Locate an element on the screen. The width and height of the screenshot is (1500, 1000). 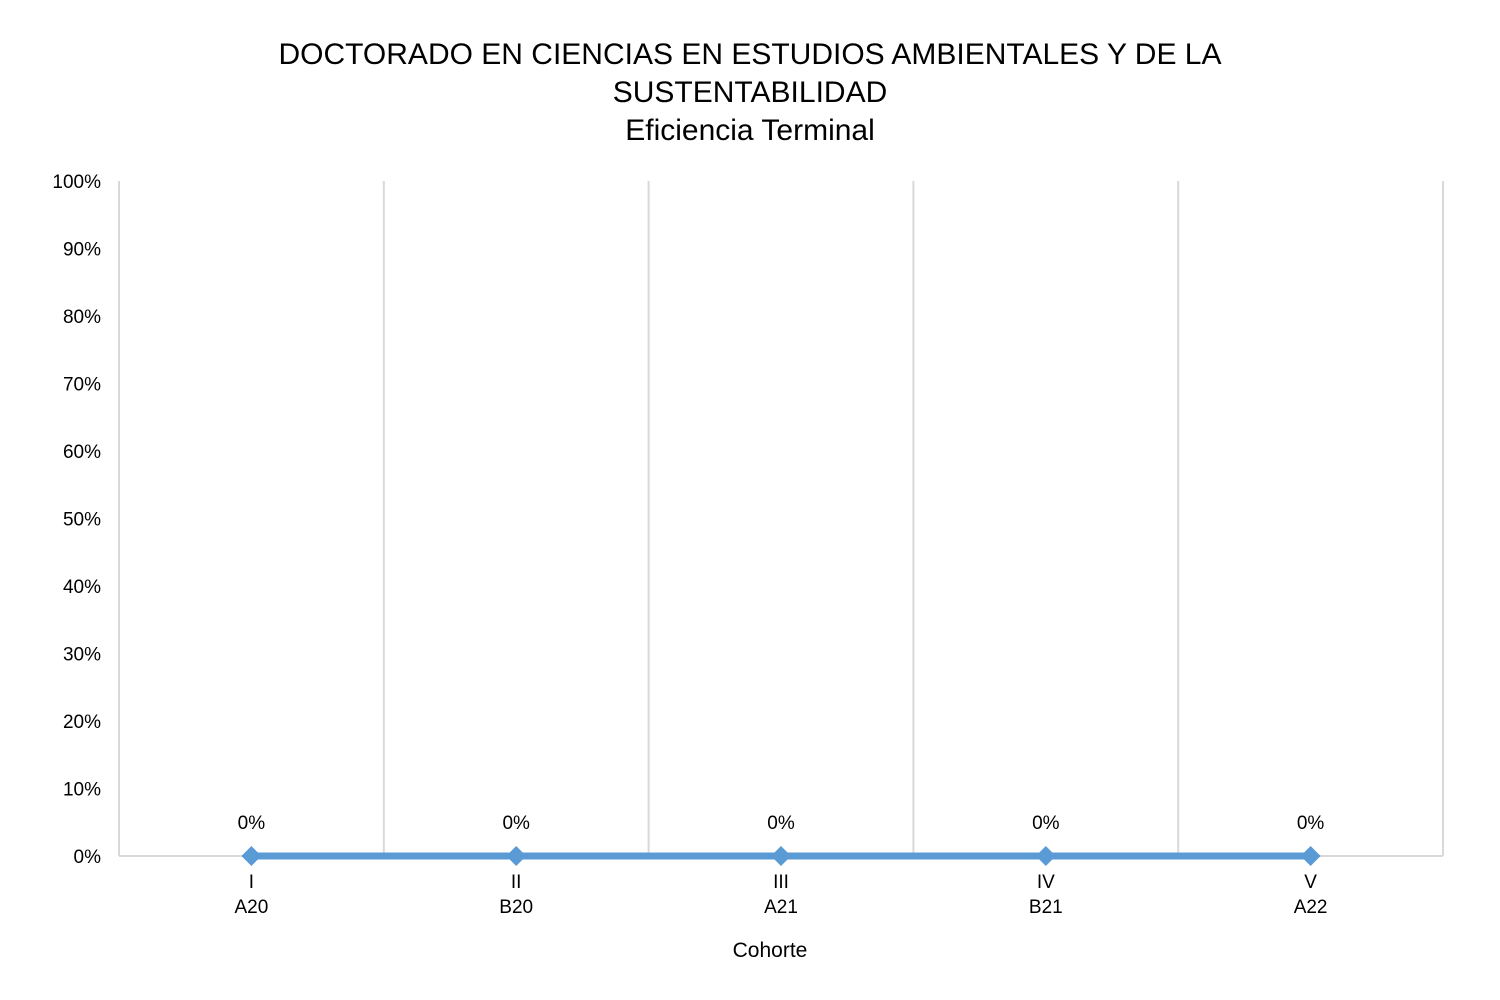
x-tick-label-code: B20 is located at coordinates (516, 907).